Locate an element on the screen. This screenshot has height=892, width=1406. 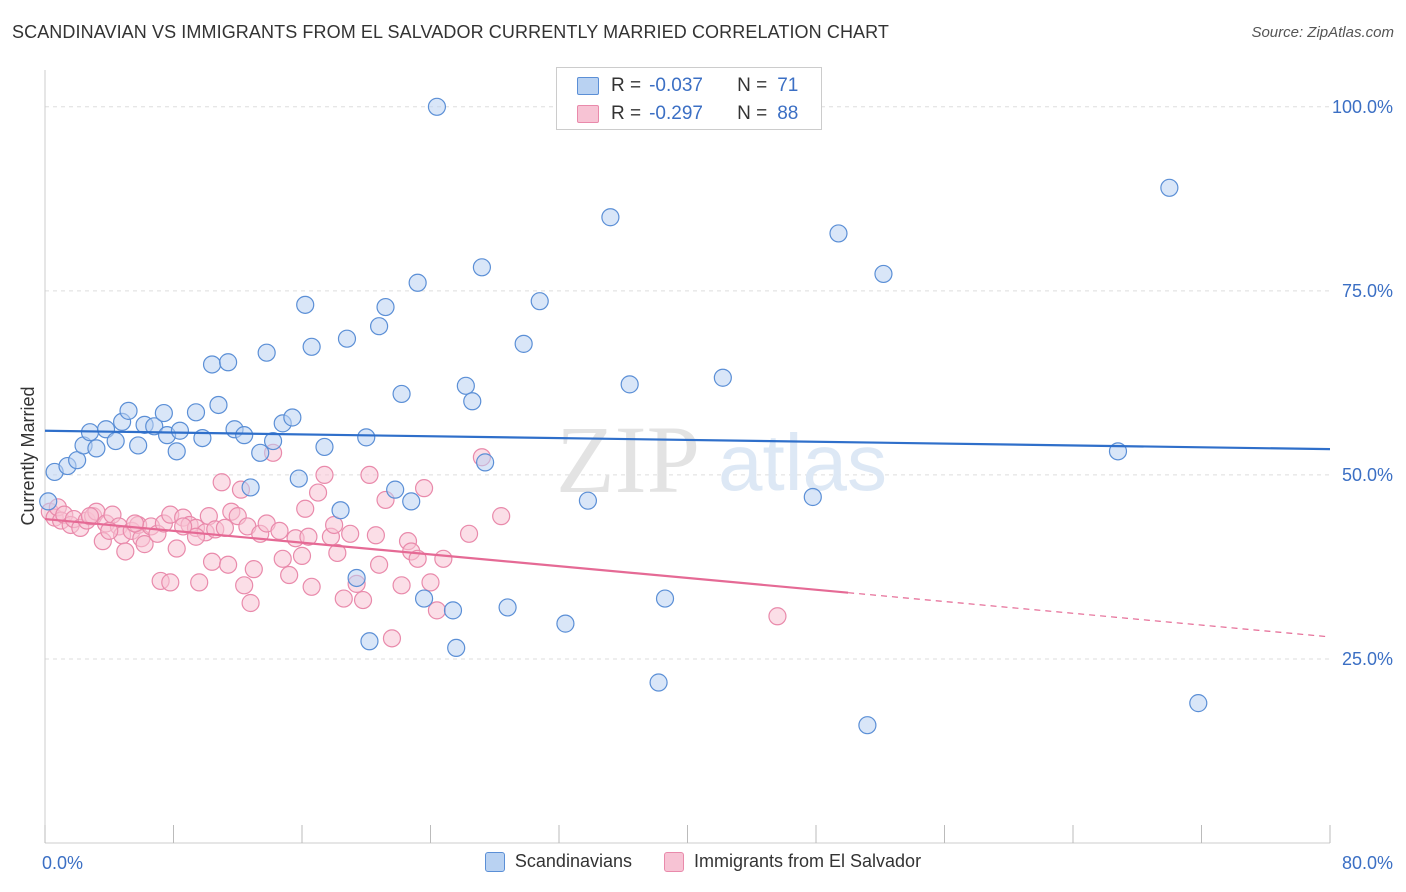
legend-item-scandinavians: Scandinavians is located at coordinates (558, 861).